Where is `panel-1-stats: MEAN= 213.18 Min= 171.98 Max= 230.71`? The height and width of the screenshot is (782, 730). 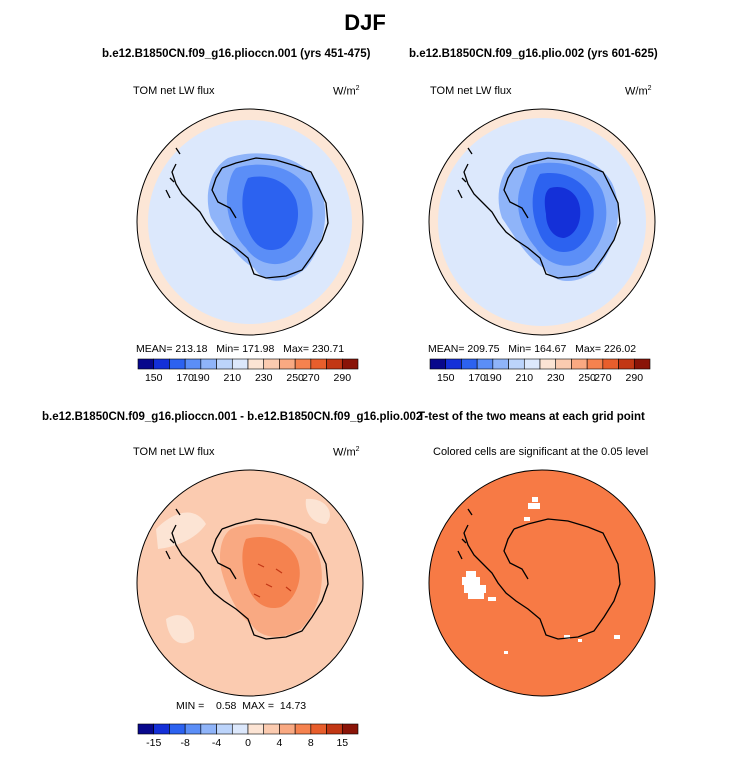
panel-1-stats: MEAN= 213.18 Min= 171.98 Max= 230.71 is located at coordinates (240, 349).